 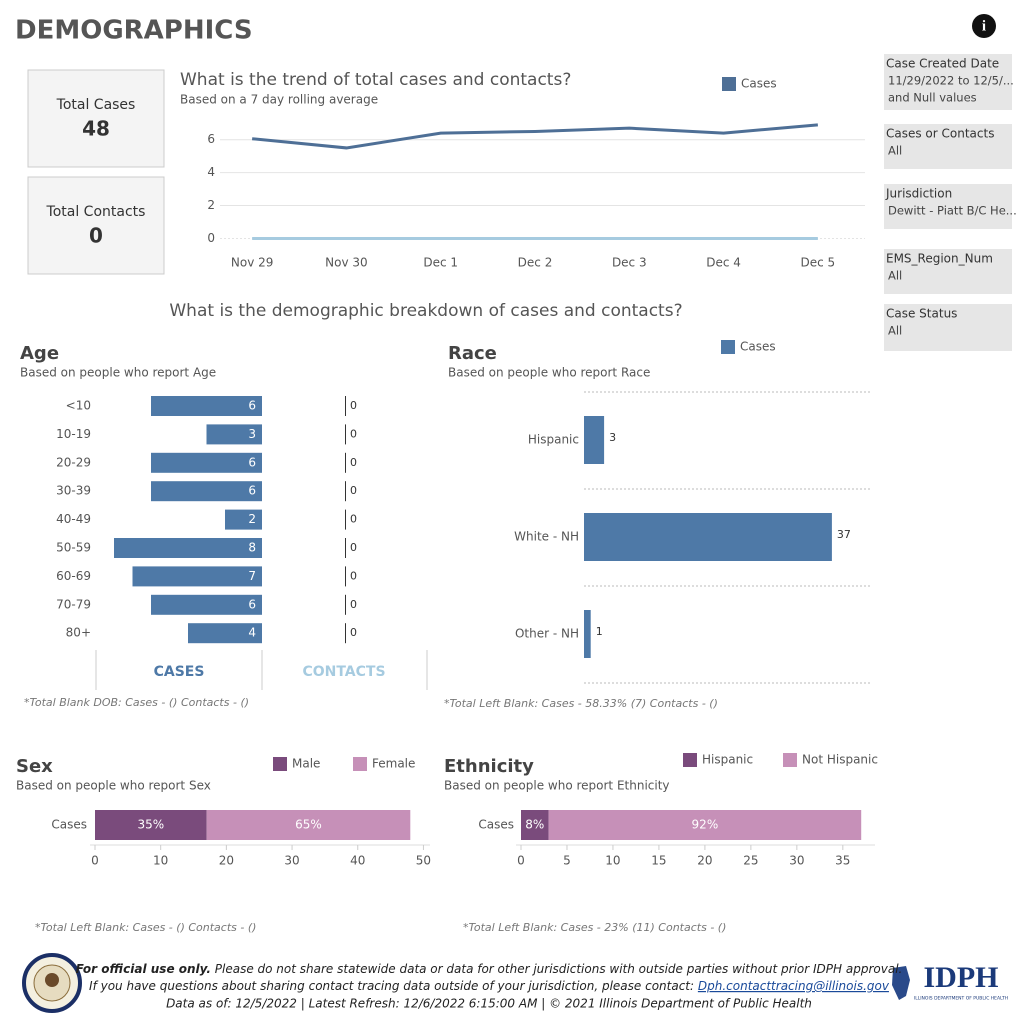 What do you see at coordinates (78, 406) in the screenshot?
I see `category-label: <10` at bounding box center [78, 406].